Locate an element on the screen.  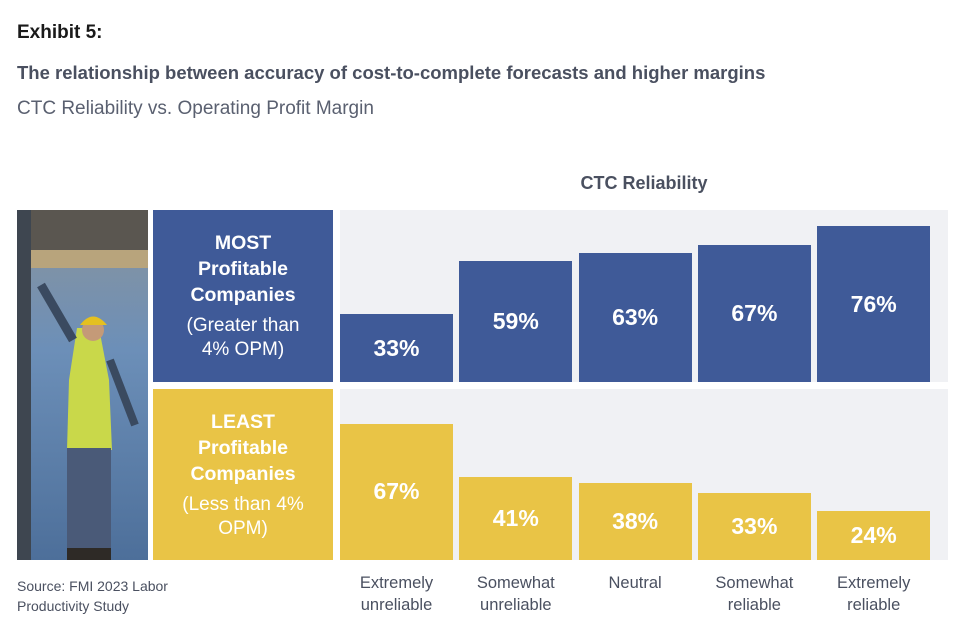
bar: 38% is located at coordinates (635, 521).